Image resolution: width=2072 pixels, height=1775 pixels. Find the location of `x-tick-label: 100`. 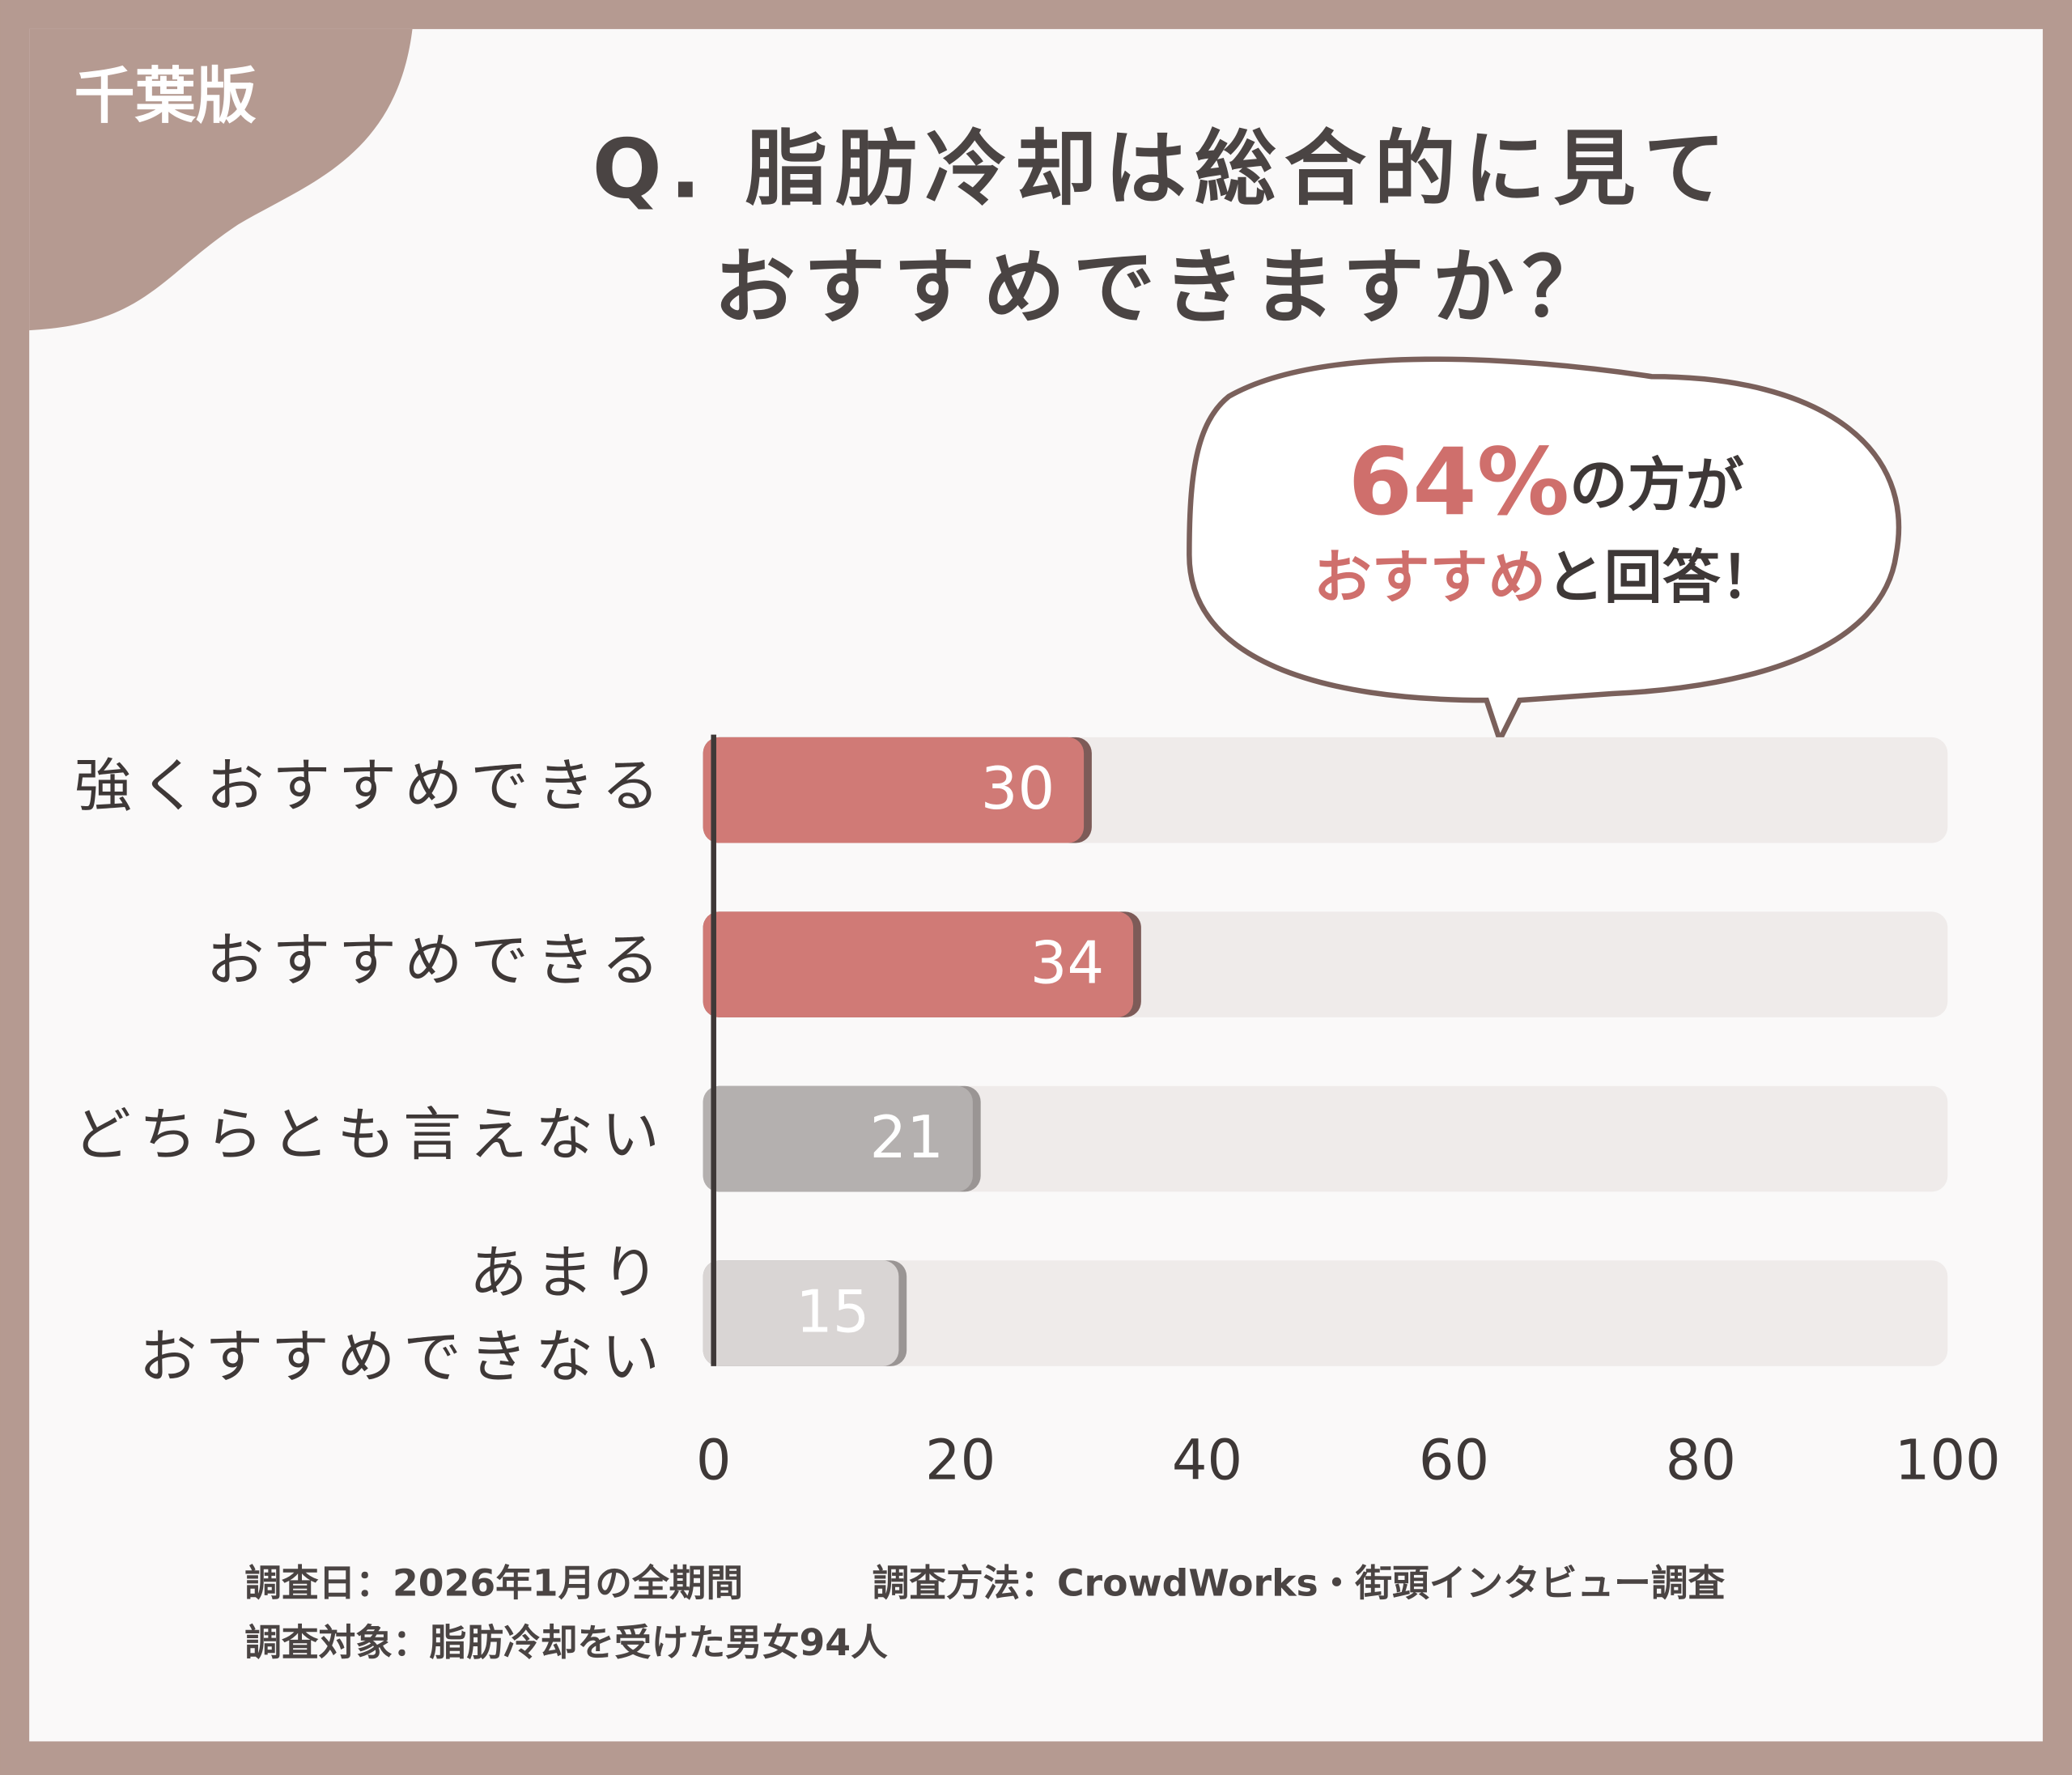

x-tick-label: 100 is located at coordinates (1948, 1461).